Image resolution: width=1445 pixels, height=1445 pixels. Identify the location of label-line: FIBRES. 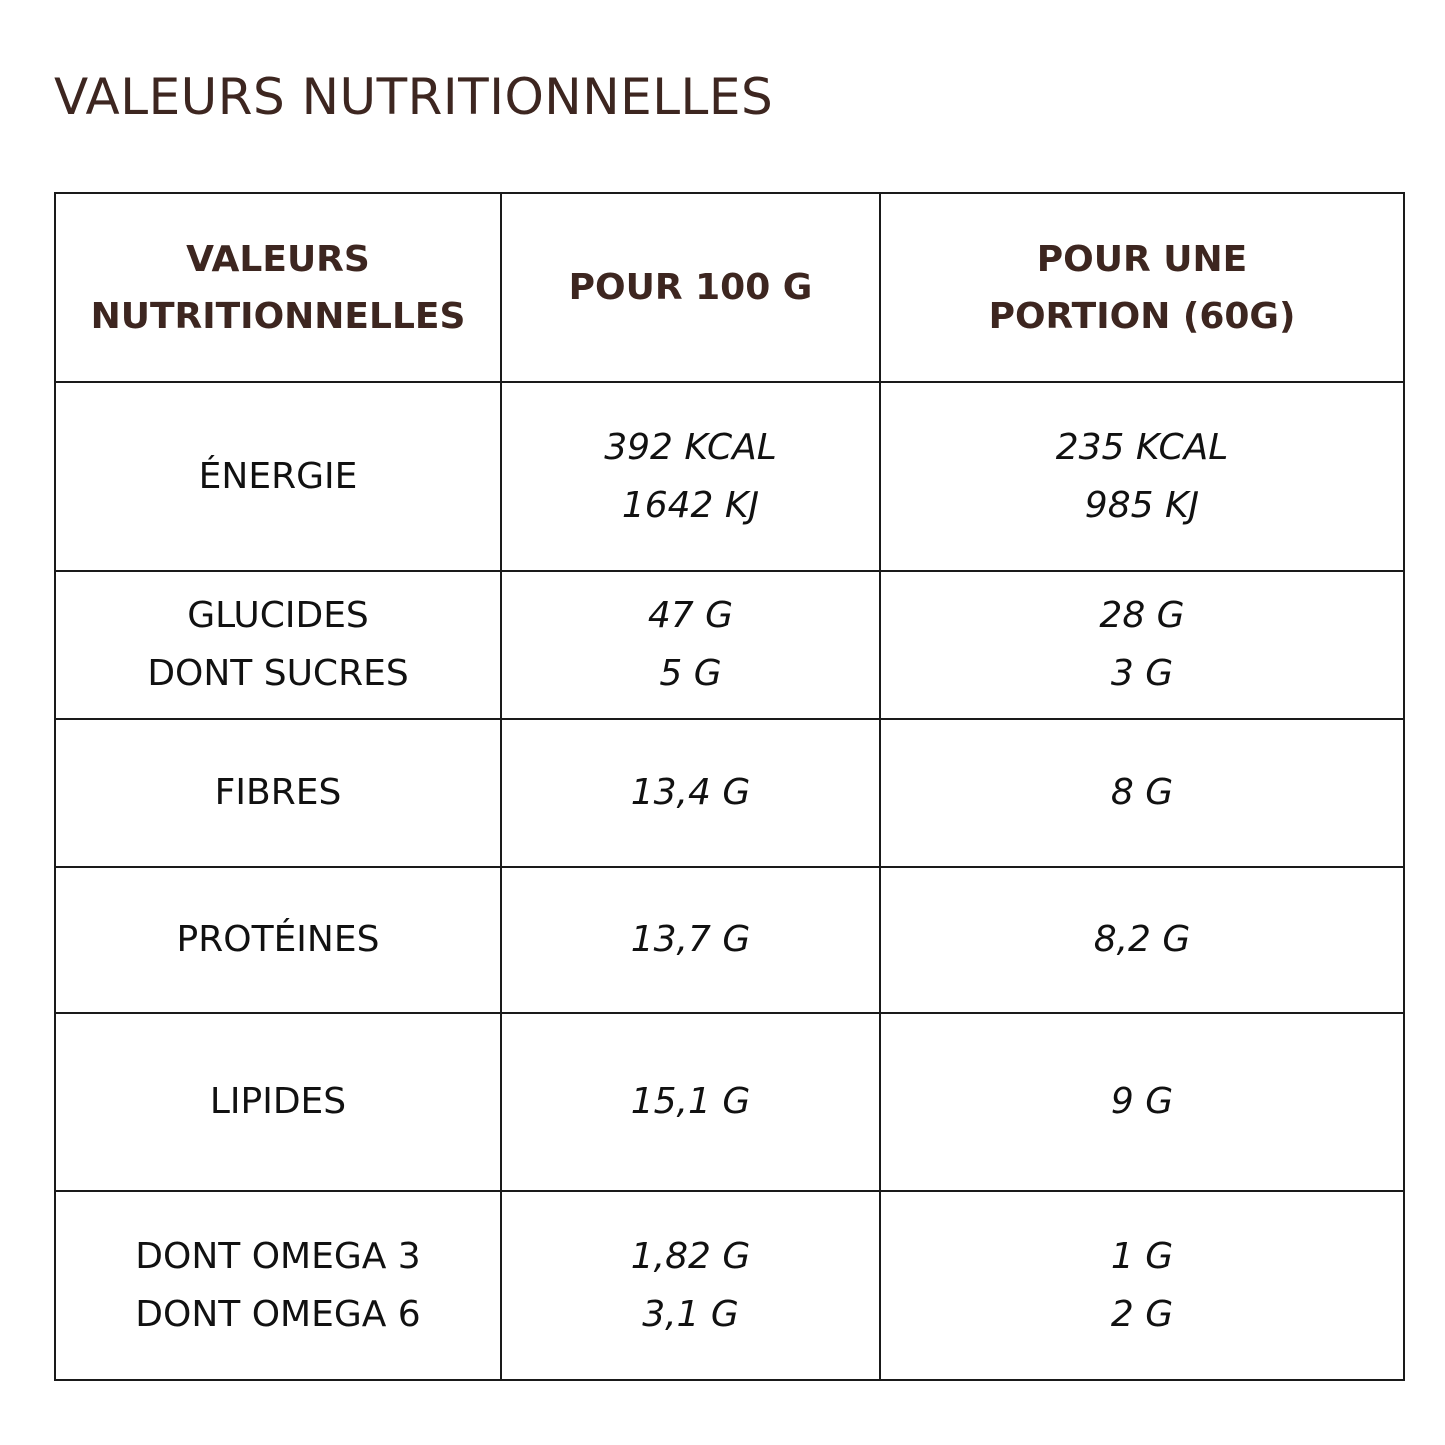
(278, 792).